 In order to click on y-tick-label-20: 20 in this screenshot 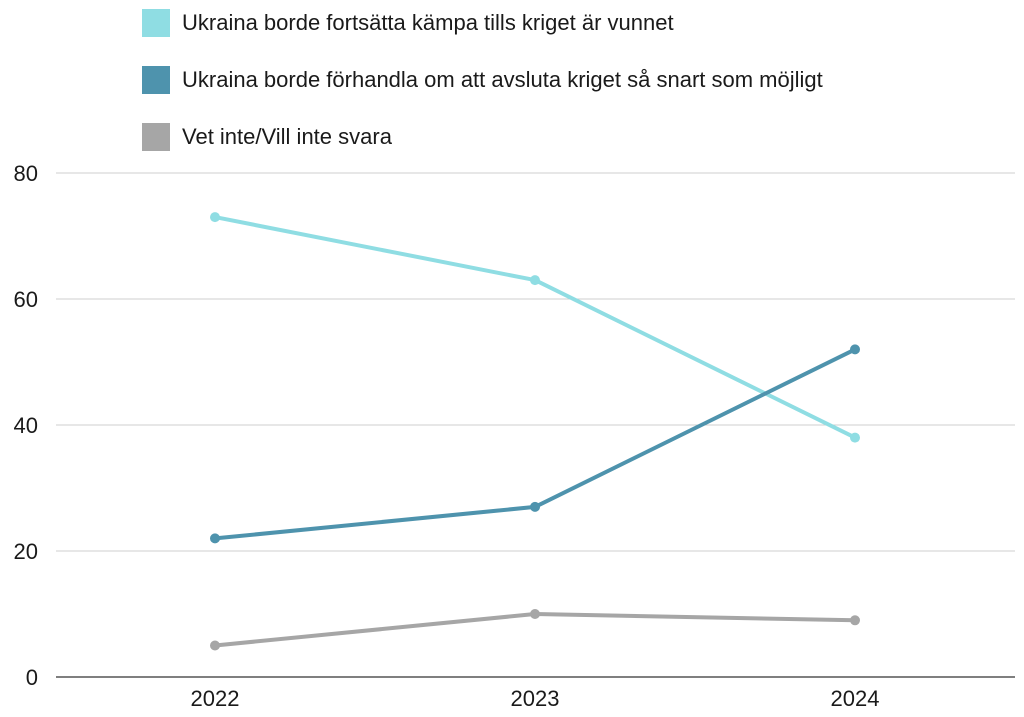, I will do `click(26, 551)`.